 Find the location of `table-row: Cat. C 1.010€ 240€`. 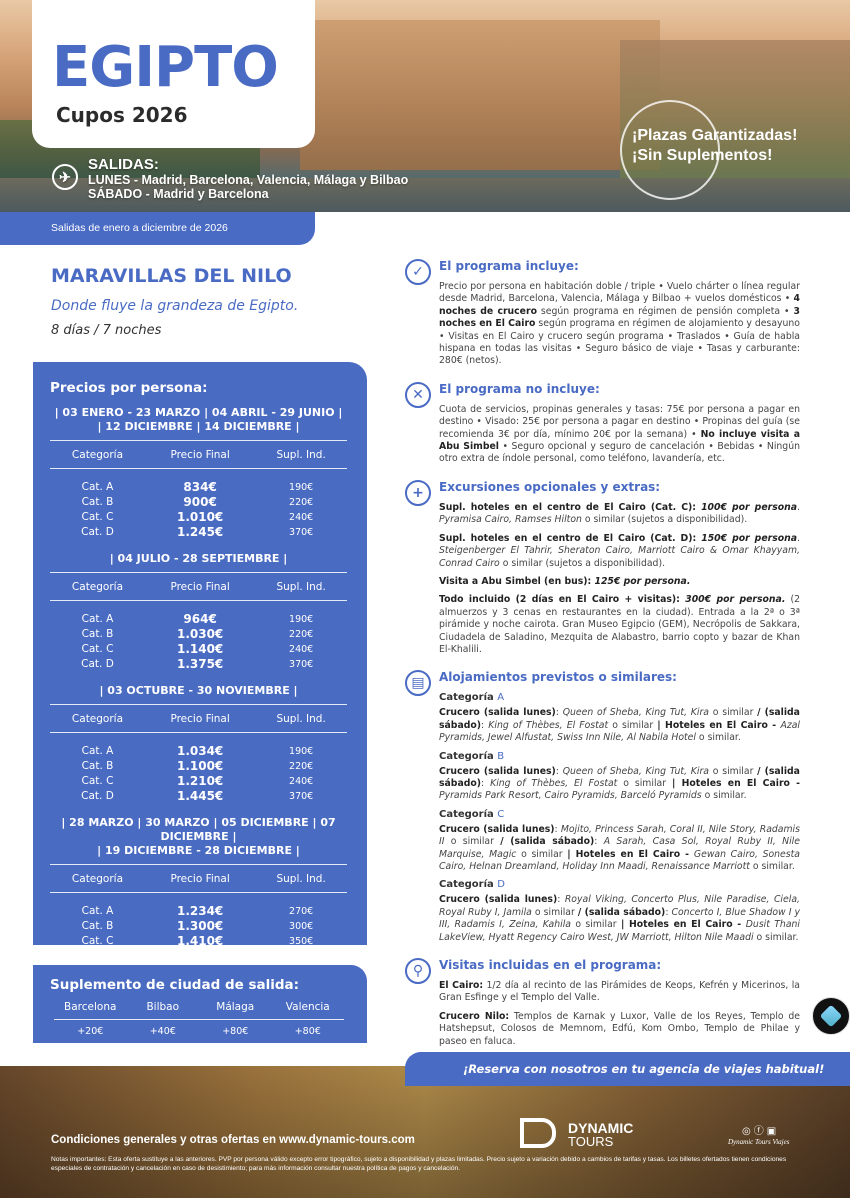

table-row: Cat. C 1.010€ 240€ is located at coordinates (198, 517).